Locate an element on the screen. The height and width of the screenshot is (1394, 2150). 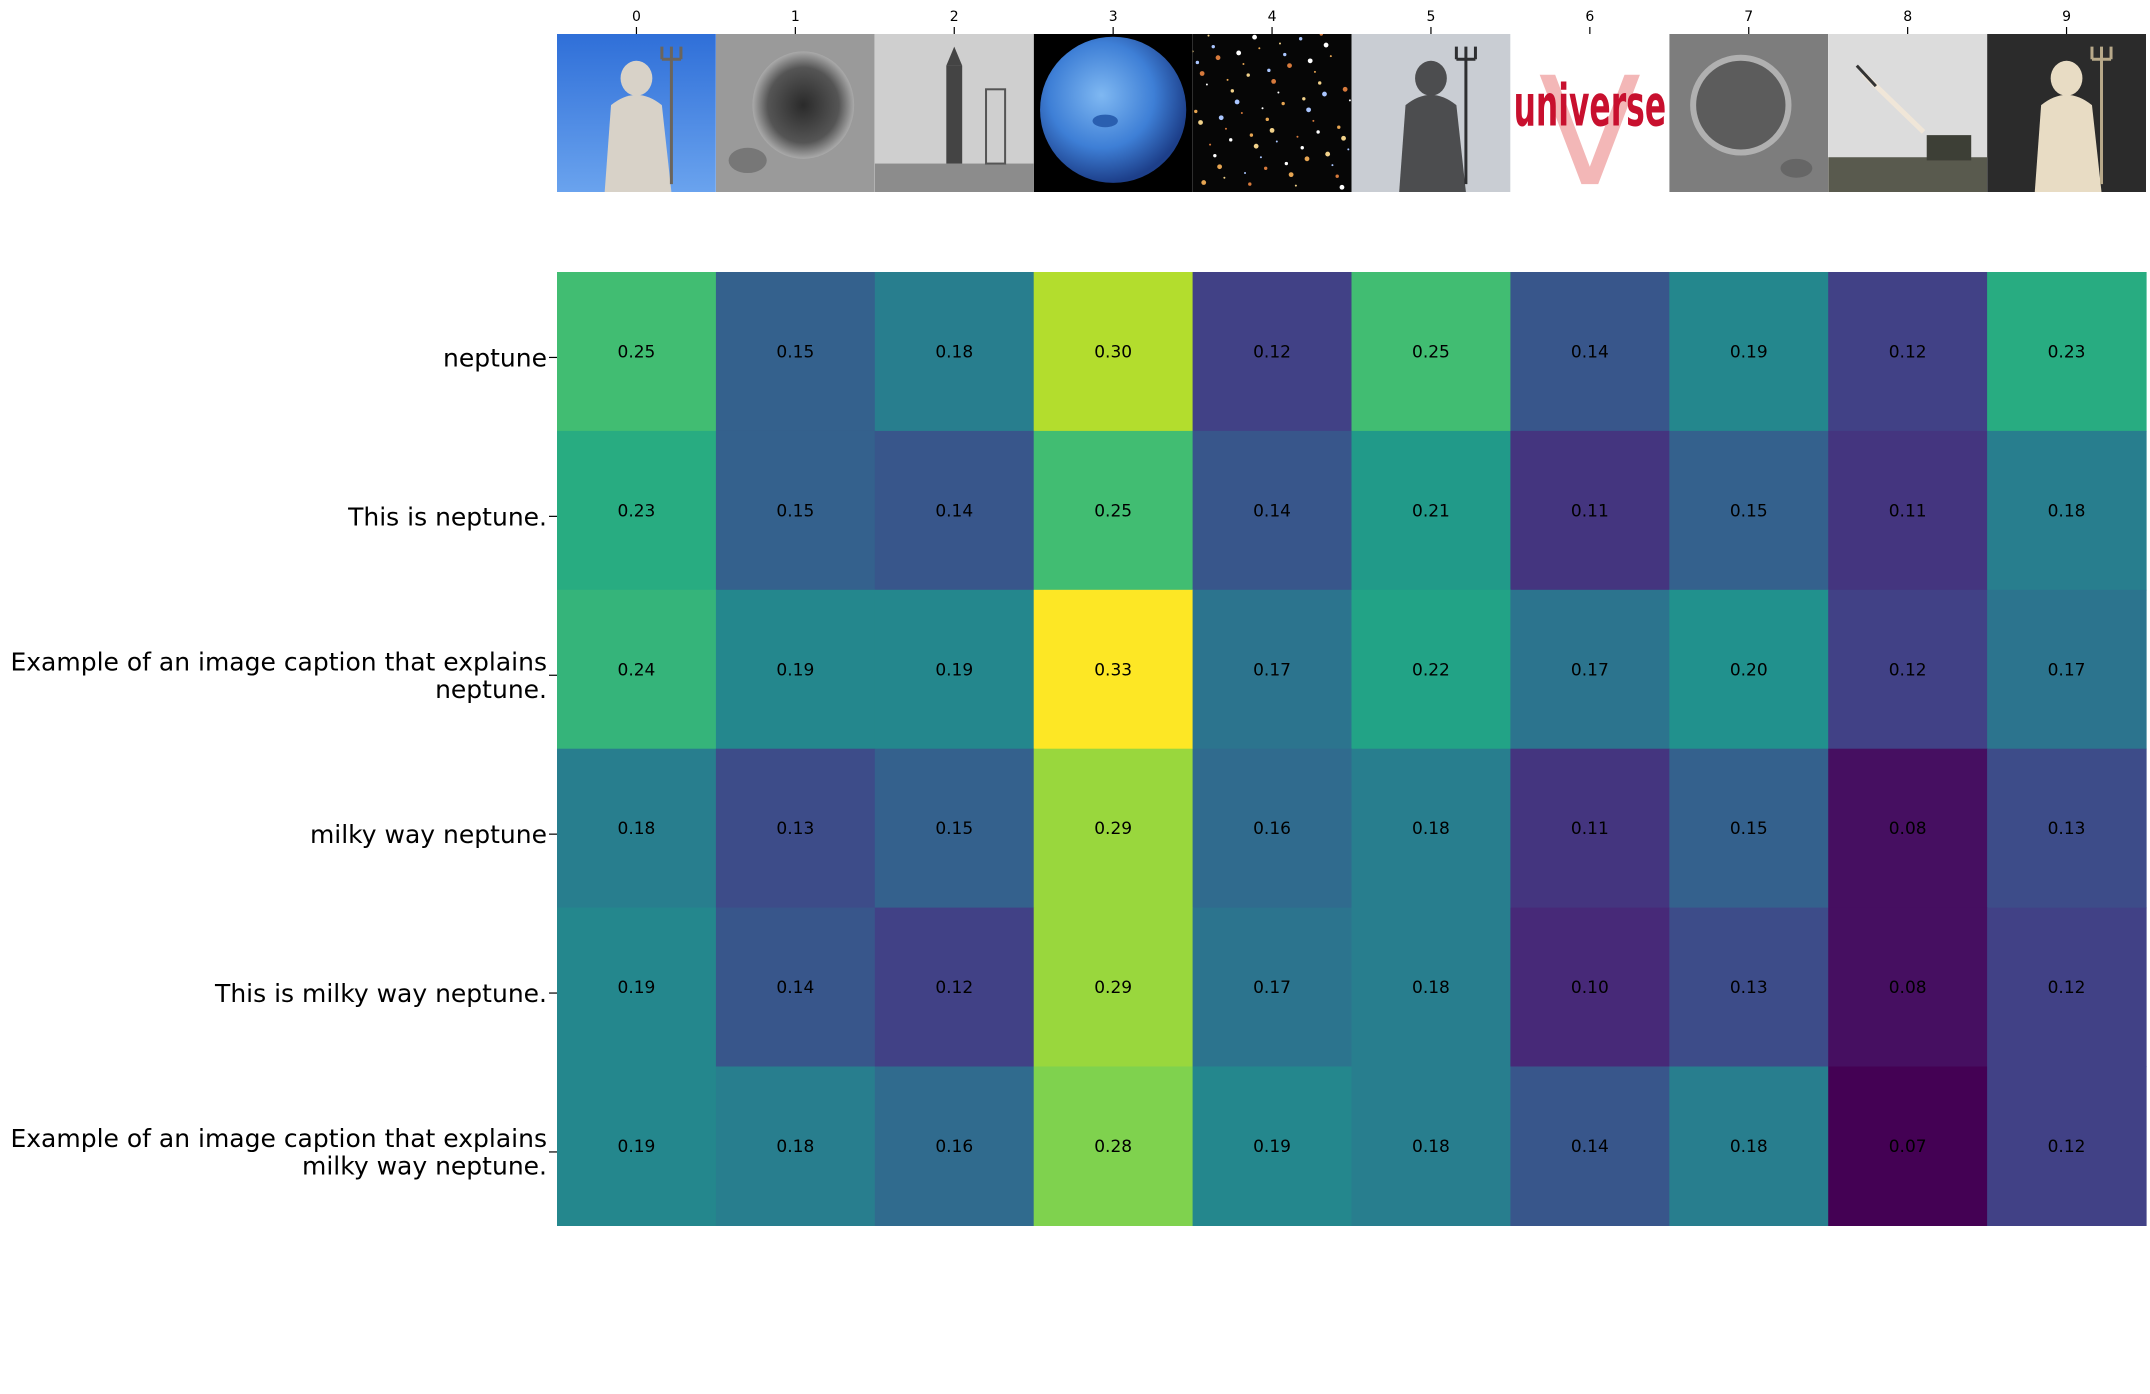
neptune-statue-fountain-photo is located at coordinates (1431, 113).